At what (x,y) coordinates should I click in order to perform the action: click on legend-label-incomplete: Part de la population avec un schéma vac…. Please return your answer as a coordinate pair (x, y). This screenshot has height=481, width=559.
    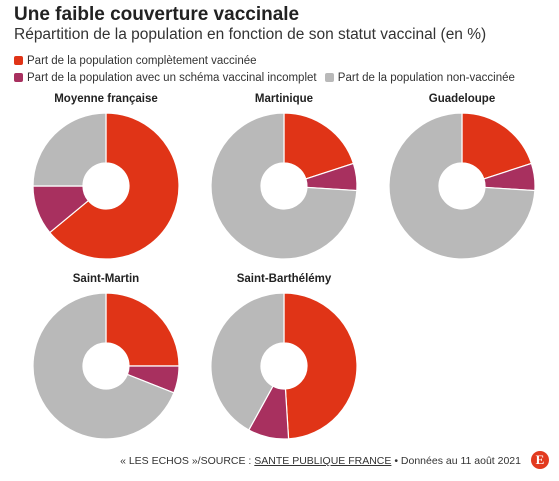
    Looking at the image, I should click on (172, 78).